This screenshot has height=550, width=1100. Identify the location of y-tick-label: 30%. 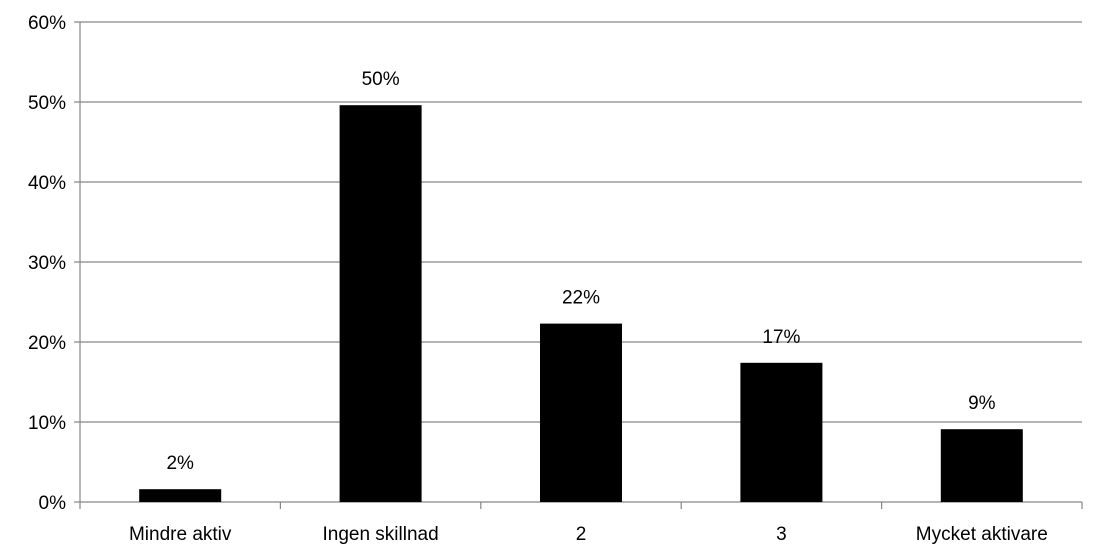
(47, 263).